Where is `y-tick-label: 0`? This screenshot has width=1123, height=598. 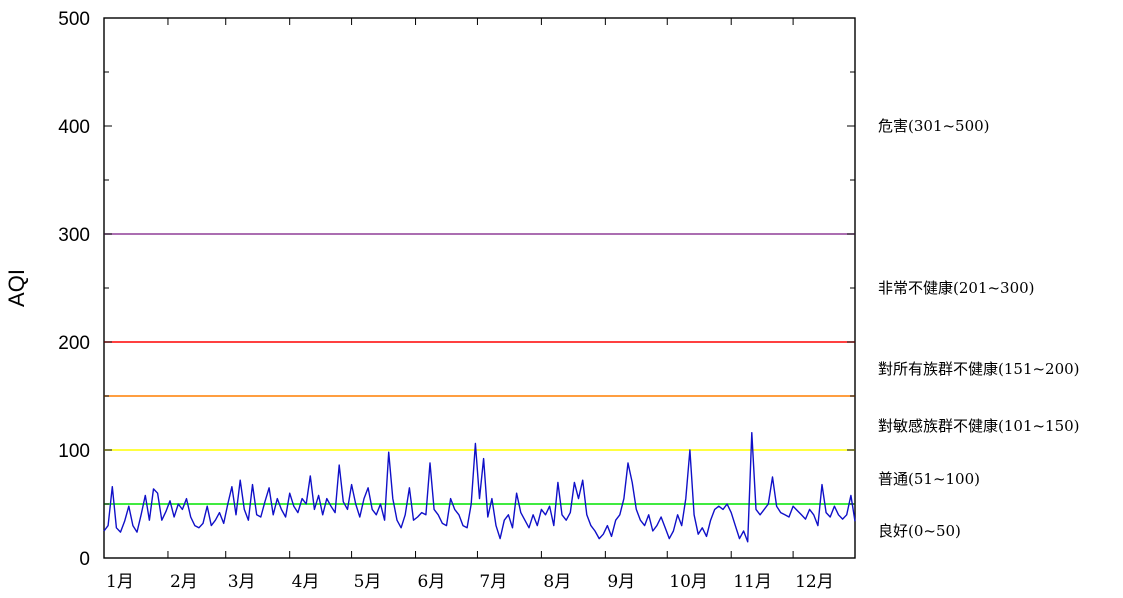
y-tick-label: 0 is located at coordinates (84, 559).